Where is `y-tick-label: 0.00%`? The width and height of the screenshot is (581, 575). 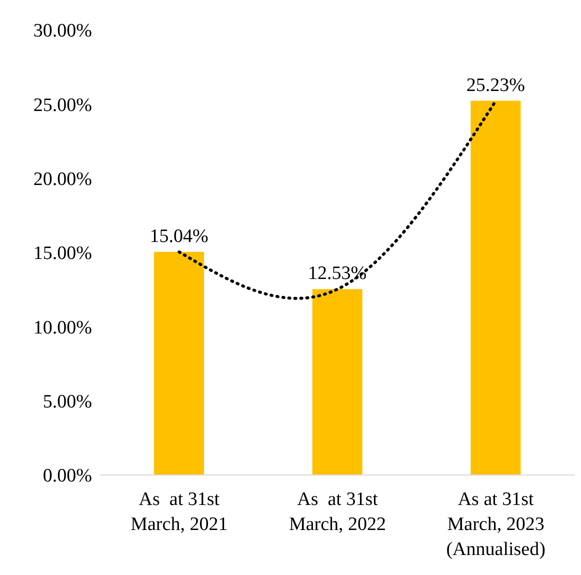 y-tick-label: 0.00% is located at coordinates (67, 476).